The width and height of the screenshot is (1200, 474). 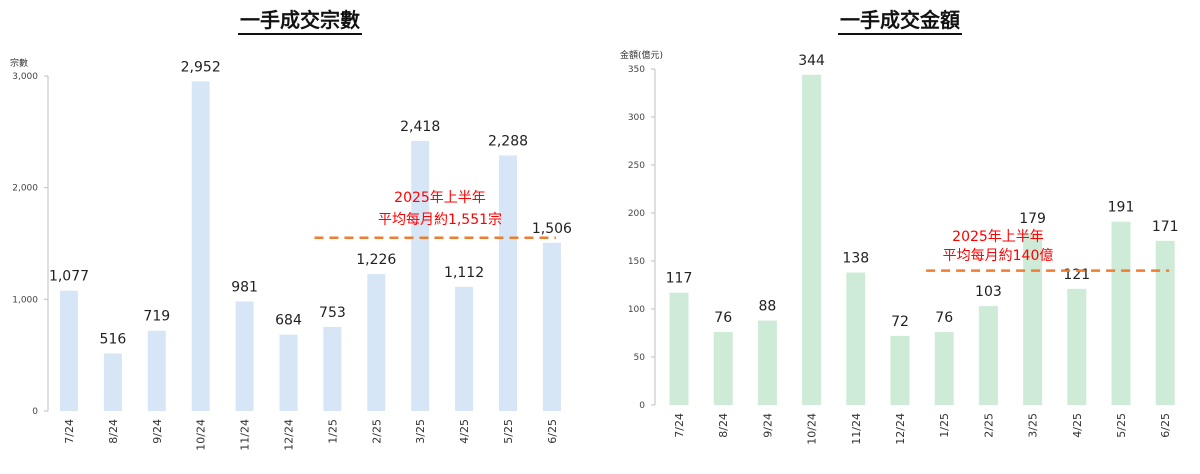 I want to click on y-tick-label: 2,000, so click(x=25, y=189).